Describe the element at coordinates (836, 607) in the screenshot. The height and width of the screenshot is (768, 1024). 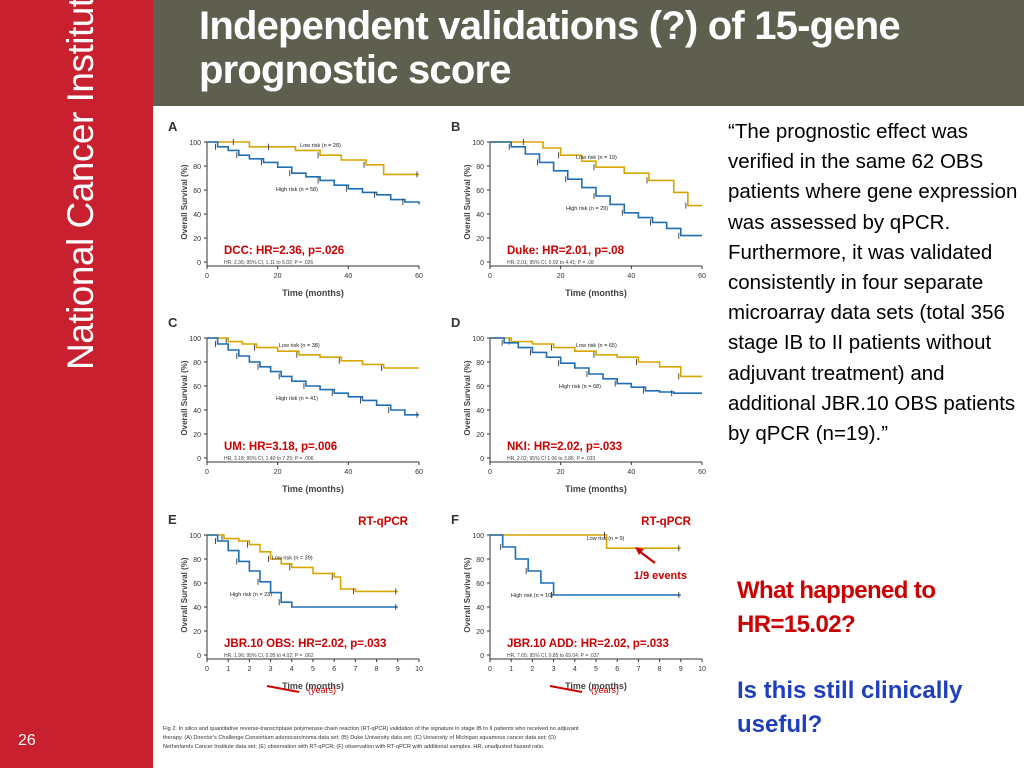
I see `question-hr: What happened to HR=15.02?` at that location.